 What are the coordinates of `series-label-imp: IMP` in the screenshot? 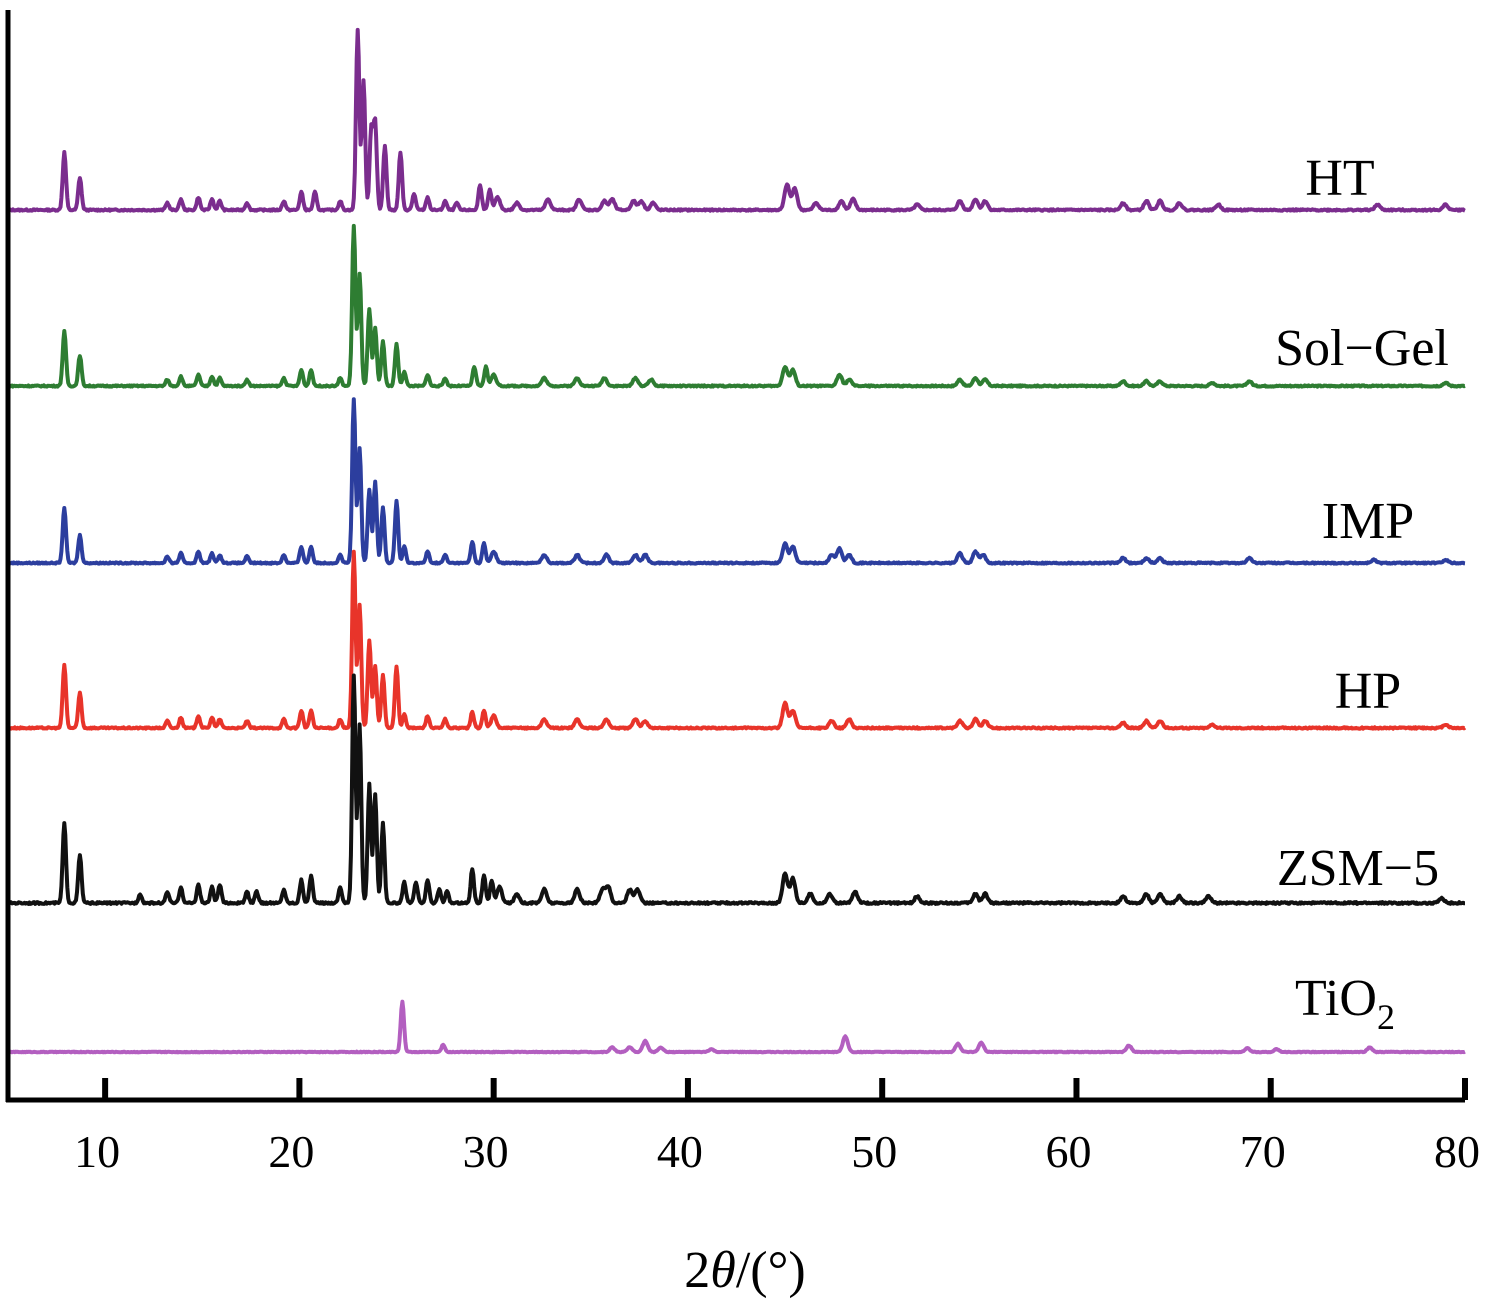 It's located at (1368, 521).